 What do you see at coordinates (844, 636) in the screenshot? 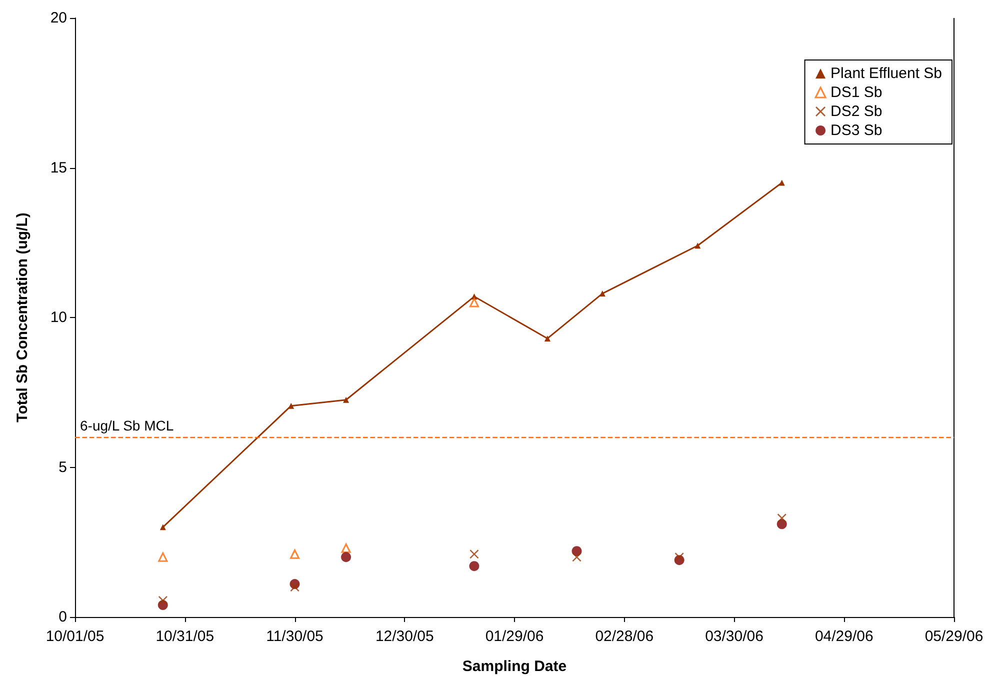
I see `x-tick-label: 04/29/06` at bounding box center [844, 636].